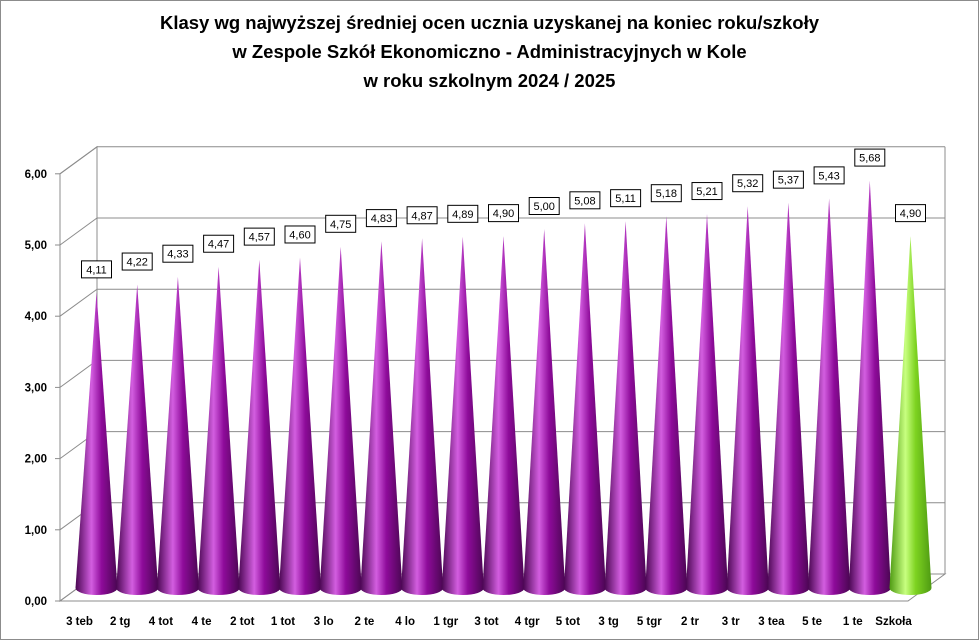  What do you see at coordinates (283, 622) in the screenshot?
I see `x-tick-label: 1 tot` at bounding box center [283, 622].